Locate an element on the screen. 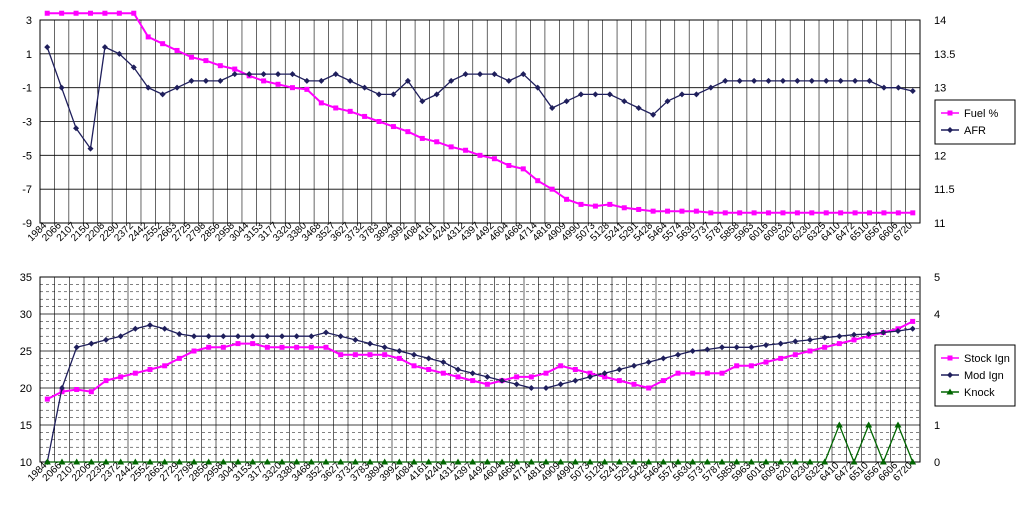  legend: Fuel % AFR is located at coordinates (975, 122).